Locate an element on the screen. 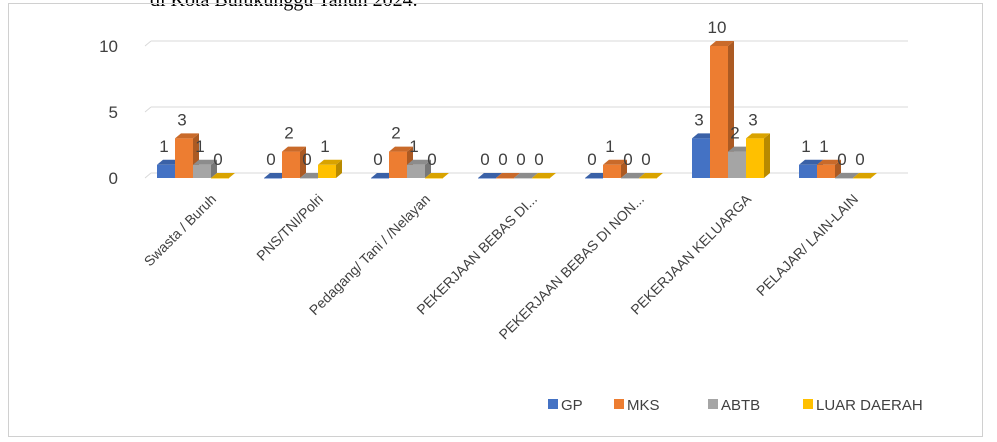  category-label: PNS/TNI/Polri is located at coordinates (289, 227).